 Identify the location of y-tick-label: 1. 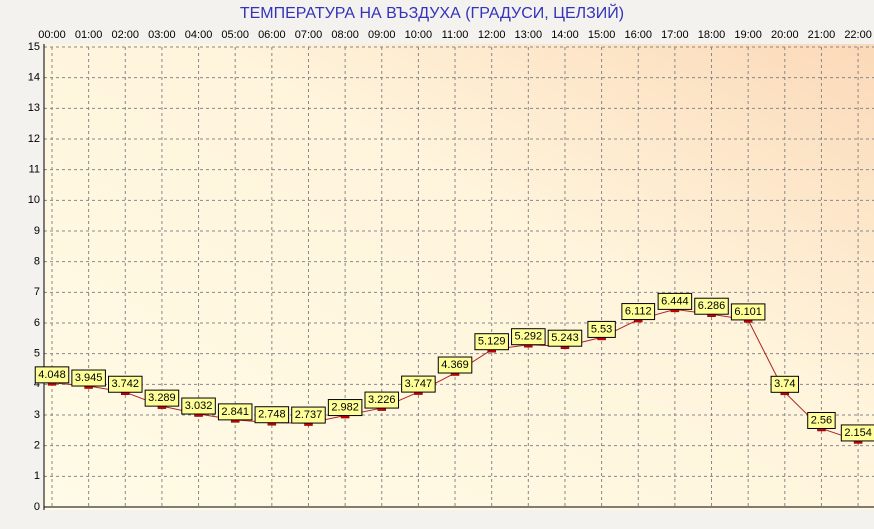
(37, 476).